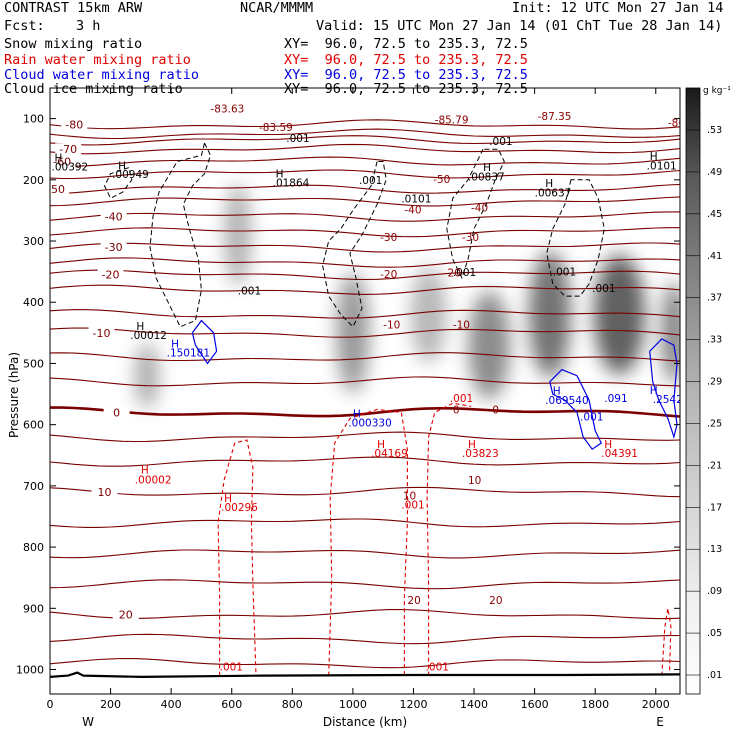 The width and height of the screenshot is (740, 740). What do you see at coordinates (68, 149) in the screenshot?
I see `isotherm-label-1: -70` at bounding box center [68, 149].